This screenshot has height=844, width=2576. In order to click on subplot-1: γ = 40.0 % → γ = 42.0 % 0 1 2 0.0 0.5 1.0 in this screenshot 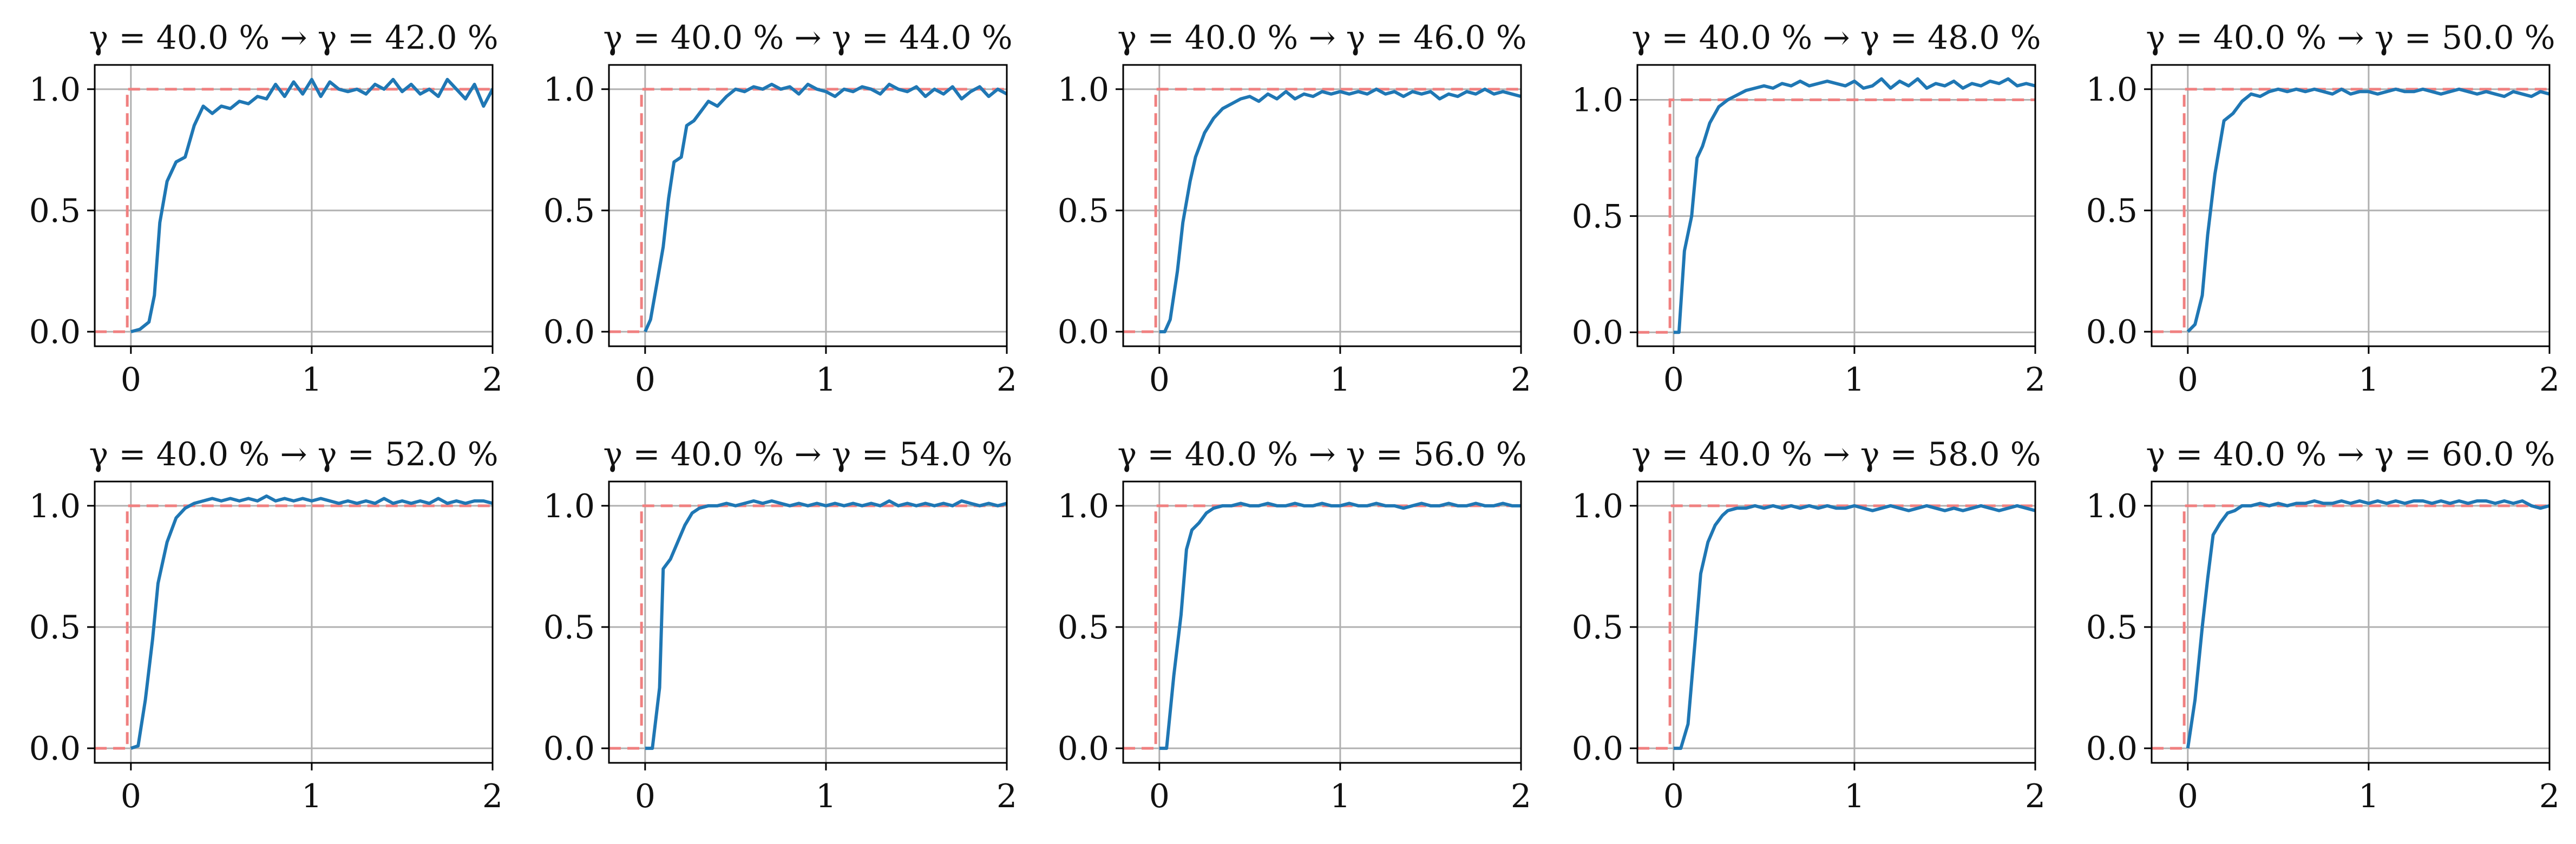, I will do `click(266, 209)`.